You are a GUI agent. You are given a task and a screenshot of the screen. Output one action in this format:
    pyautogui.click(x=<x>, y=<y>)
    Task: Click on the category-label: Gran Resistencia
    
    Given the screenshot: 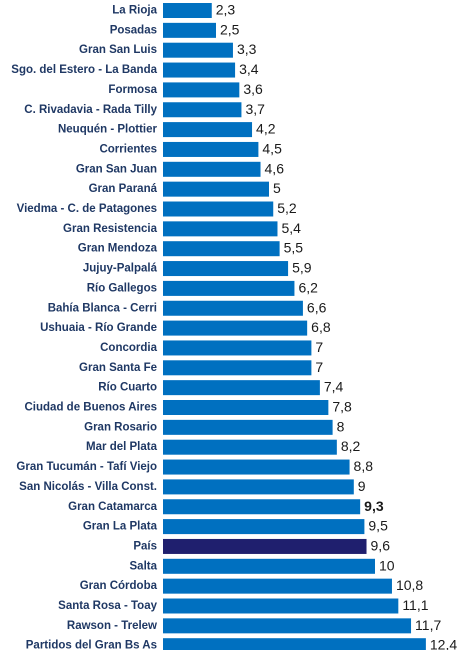 What is the action you would take?
    pyautogui.click(x=110, y=229)
    